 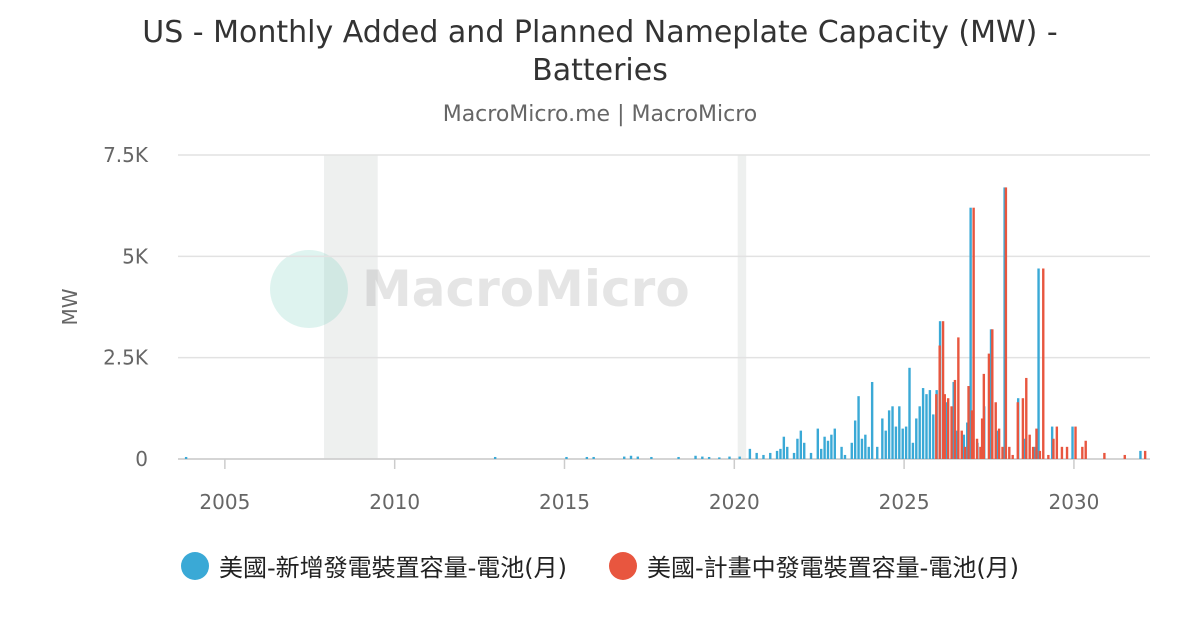 I want to click on x-tick-label: 2010, so click(x=394, y=502).